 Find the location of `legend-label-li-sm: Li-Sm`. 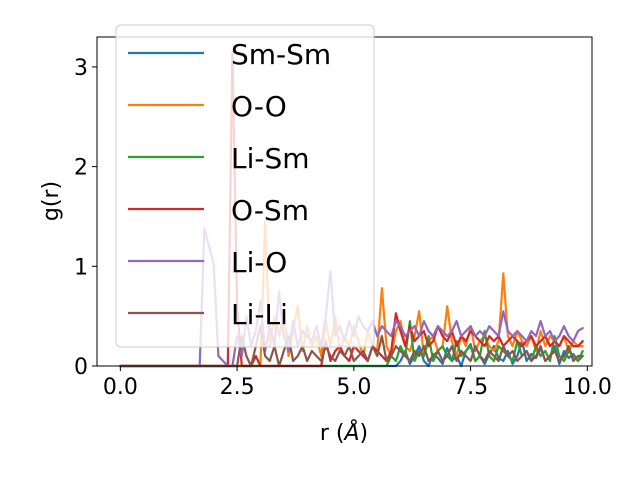

legend-label-li-sm: Li-Sm is located at coordinates (270, 158).